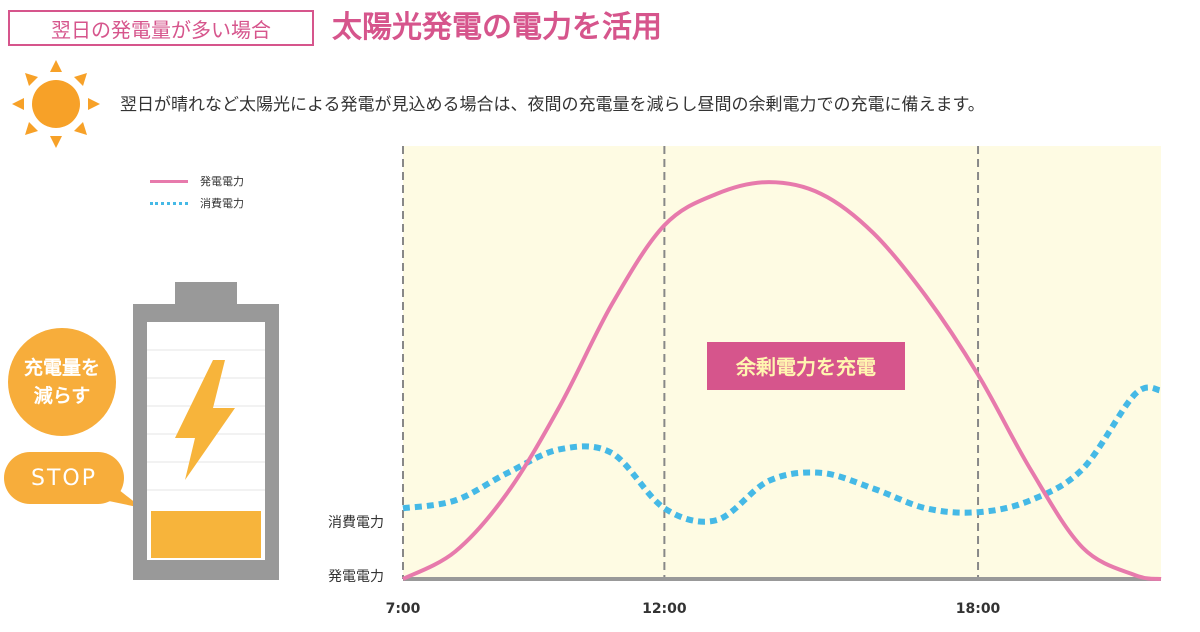 This screenshot has width=1200, height=632. What do you see at coordinates (206, 534) in the screenshot?
I see `battery-charge-fill` at bounding box center [206, 534].